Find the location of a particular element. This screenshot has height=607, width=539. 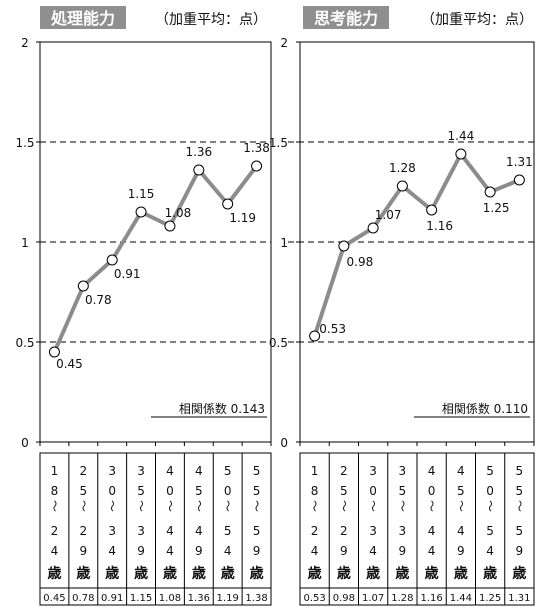

chart-title-badge is located at coordinates (346, 17).